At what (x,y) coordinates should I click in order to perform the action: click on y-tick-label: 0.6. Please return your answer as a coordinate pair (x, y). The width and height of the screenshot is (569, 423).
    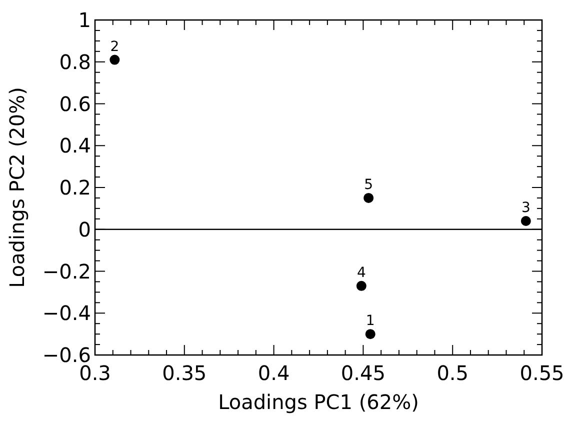
    Looking at the image, I should click on (75, 104).